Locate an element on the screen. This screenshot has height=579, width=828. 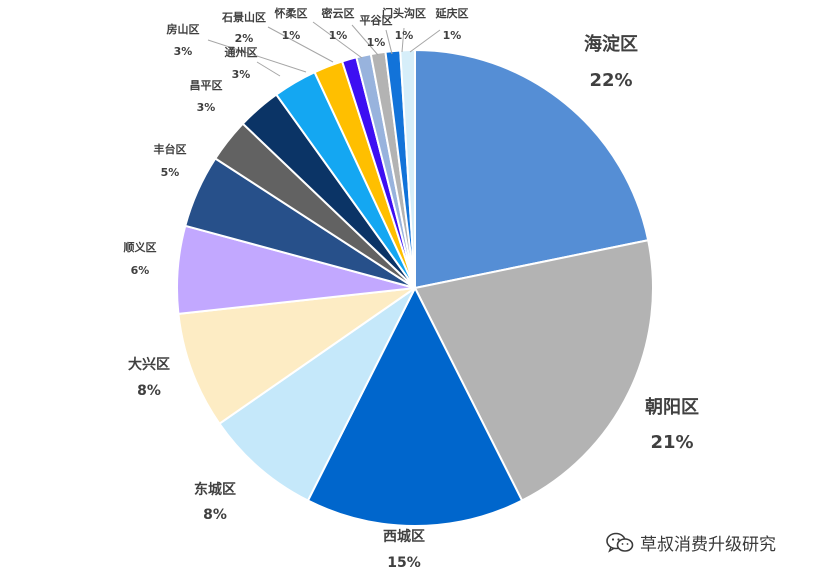
slice-label: 石景山区 is located at coordinates (243, 17).